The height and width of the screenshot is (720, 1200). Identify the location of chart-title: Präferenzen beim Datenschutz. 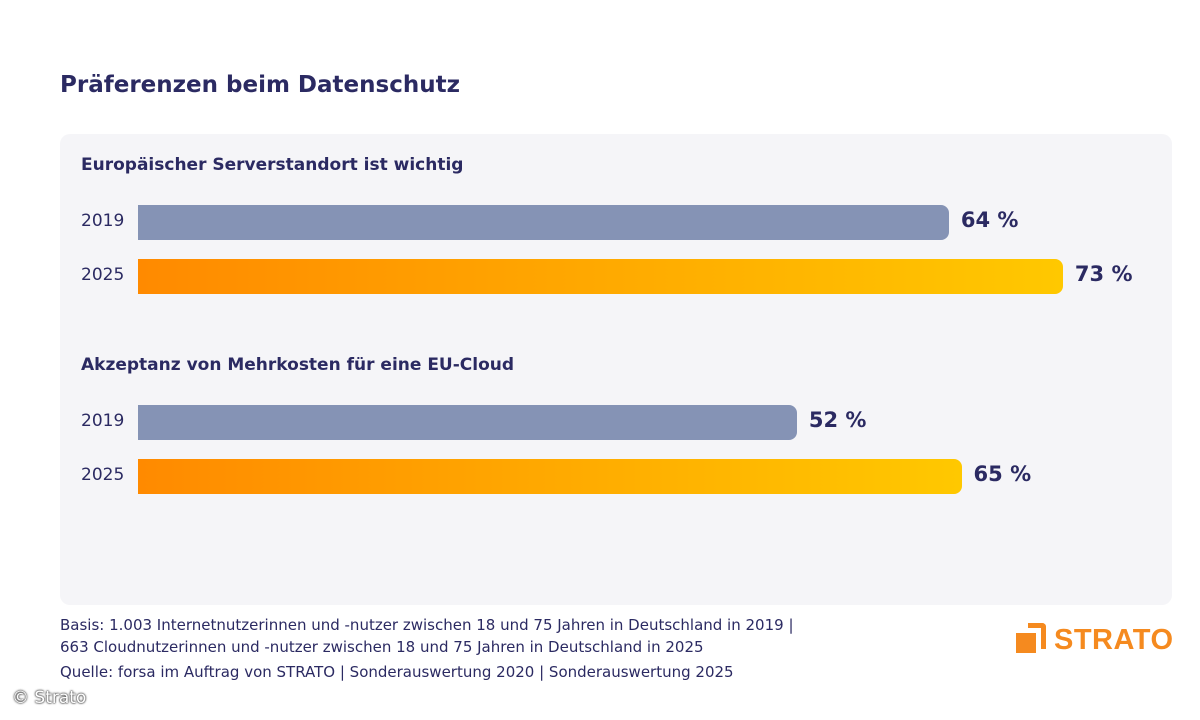
(260, 85).